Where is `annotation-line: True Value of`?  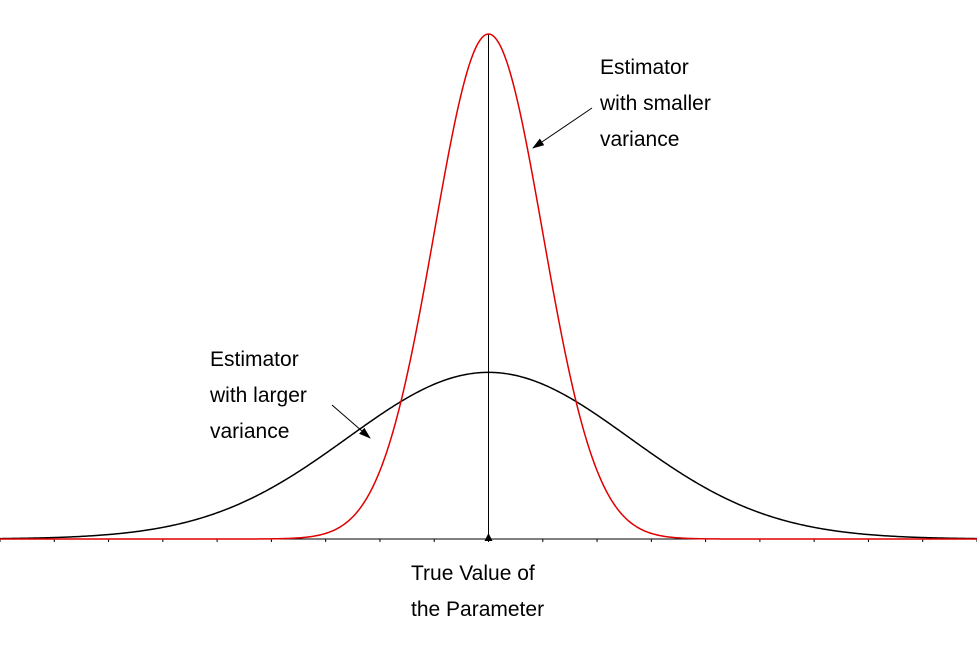
annotation-line: True Value of is located at coordinates (473, 573).